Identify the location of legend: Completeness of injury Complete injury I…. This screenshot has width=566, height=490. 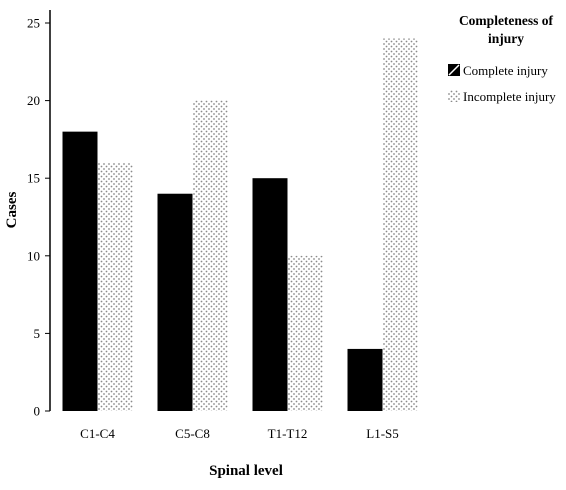
(502, 58).